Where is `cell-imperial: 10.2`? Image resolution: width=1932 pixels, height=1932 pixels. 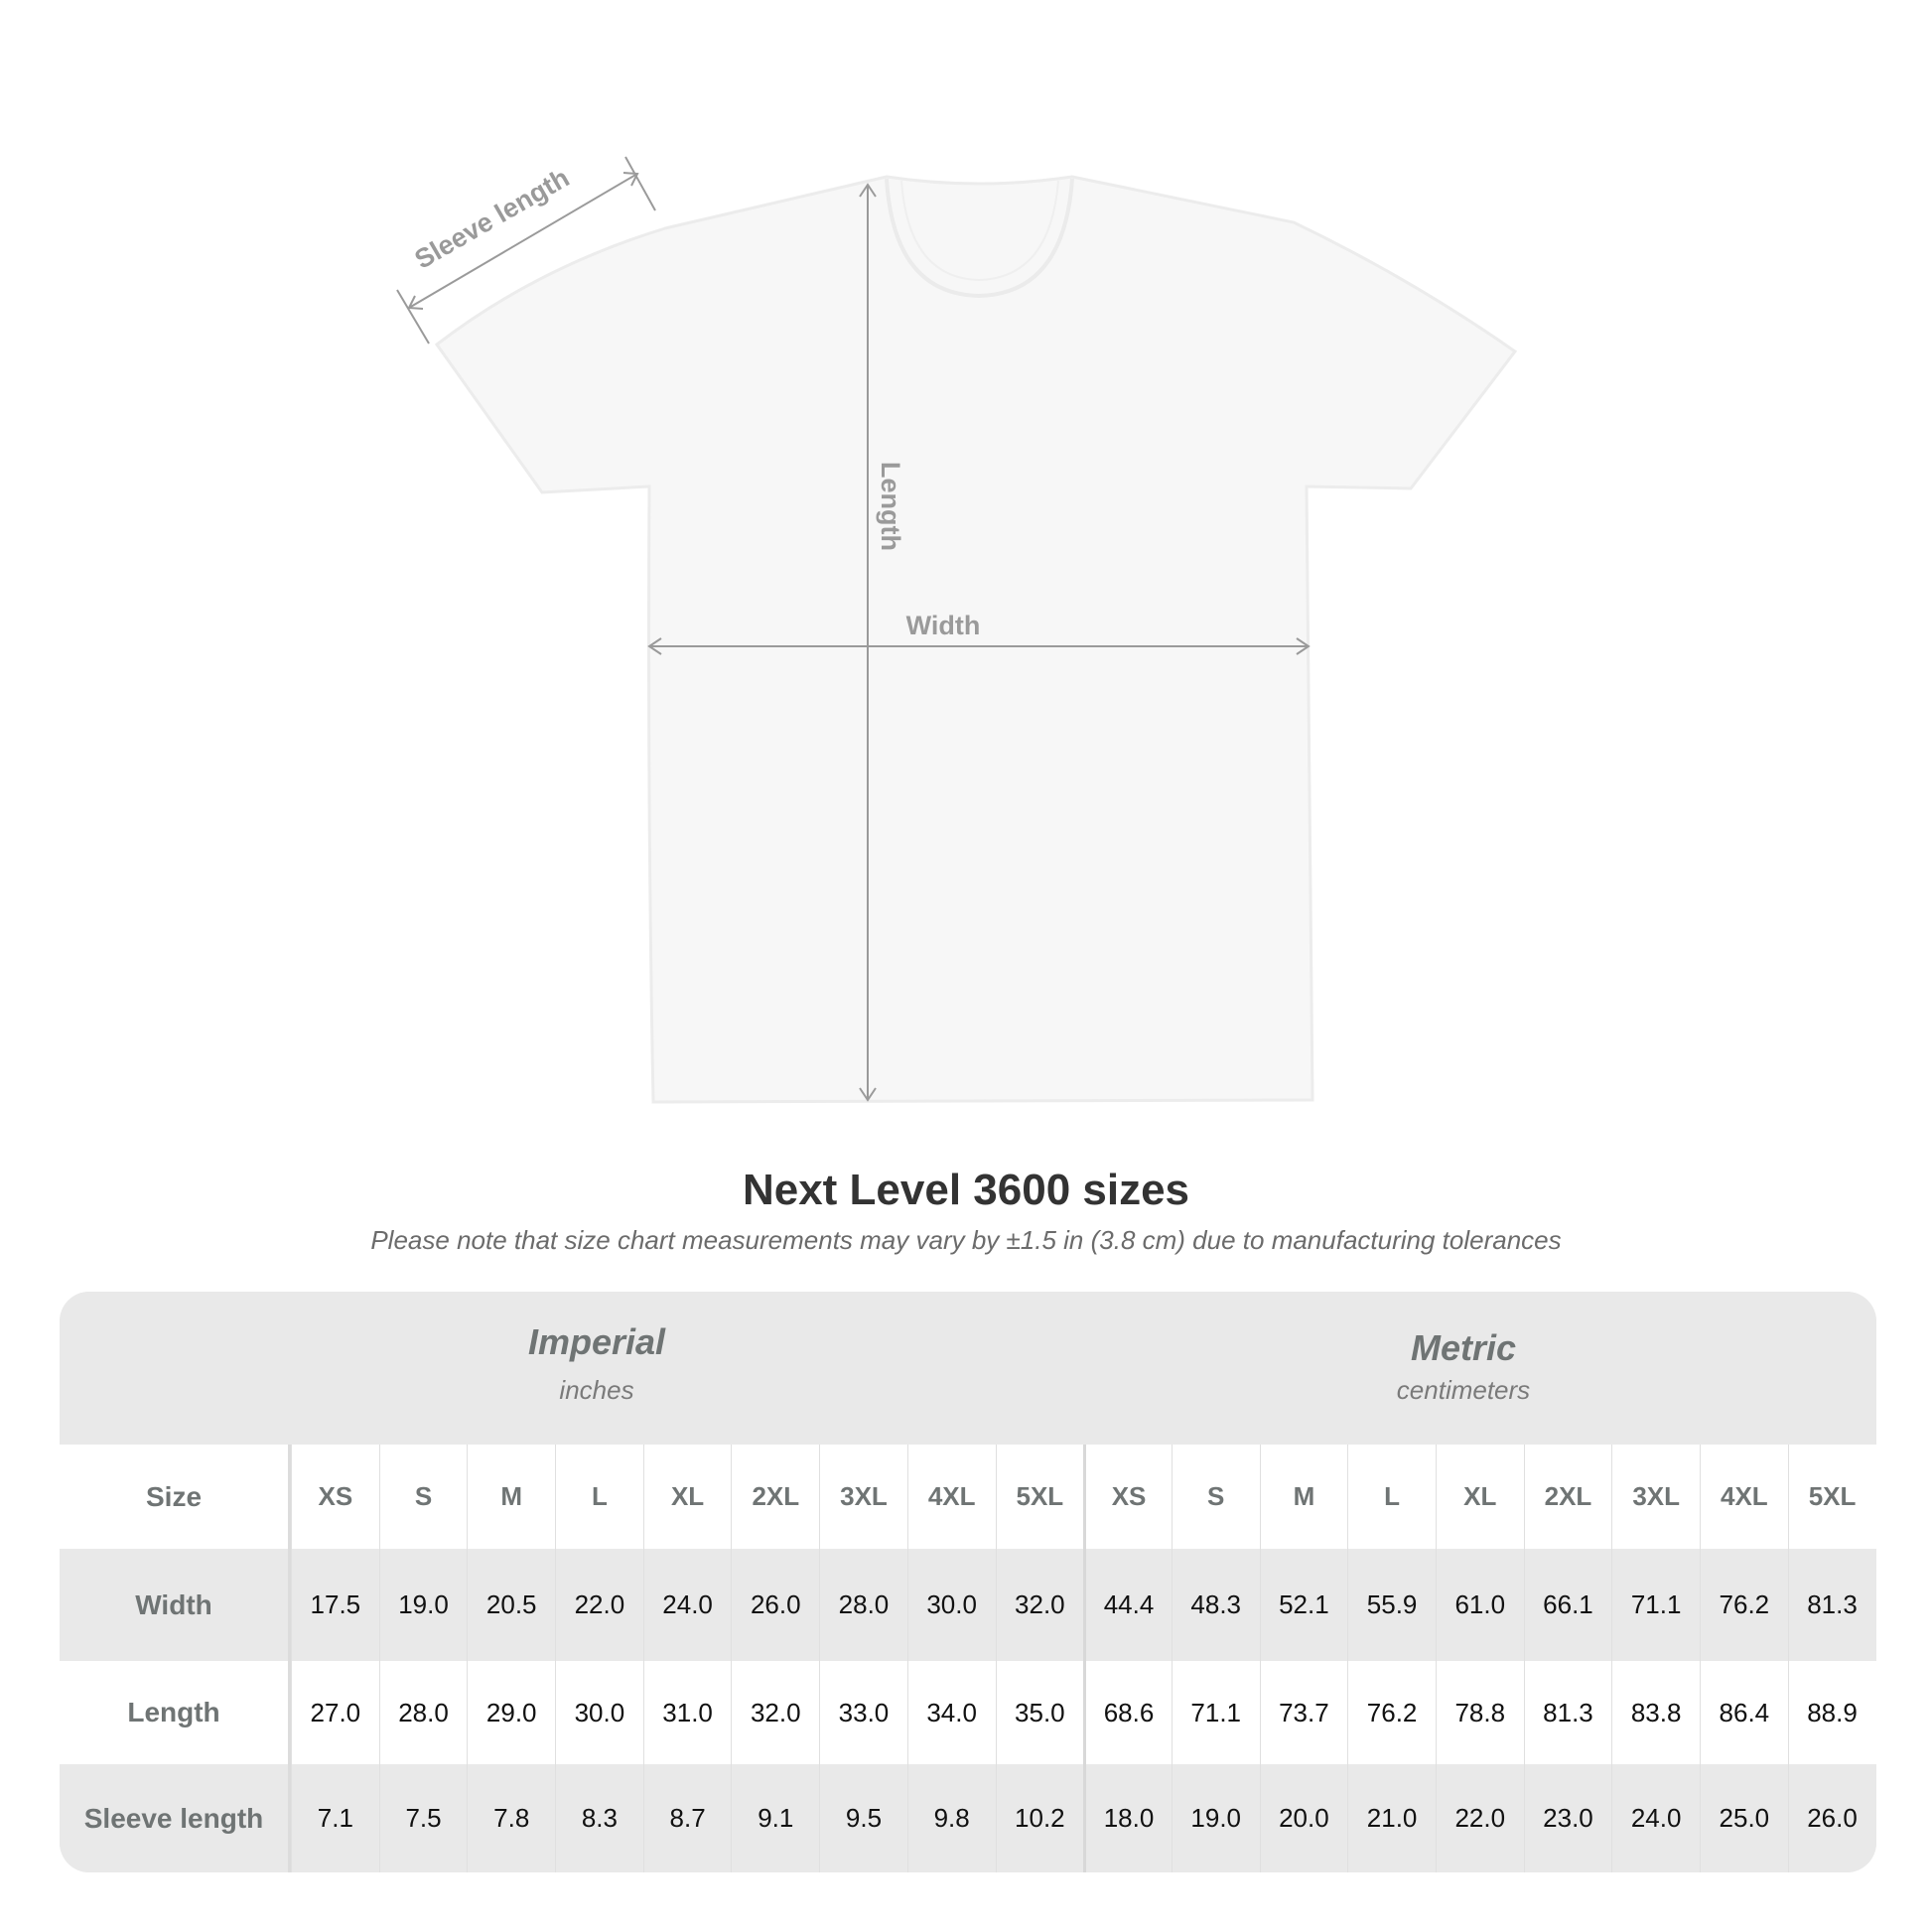
cell-imperial: 10.2 is located at coordinates (1040, 1818).